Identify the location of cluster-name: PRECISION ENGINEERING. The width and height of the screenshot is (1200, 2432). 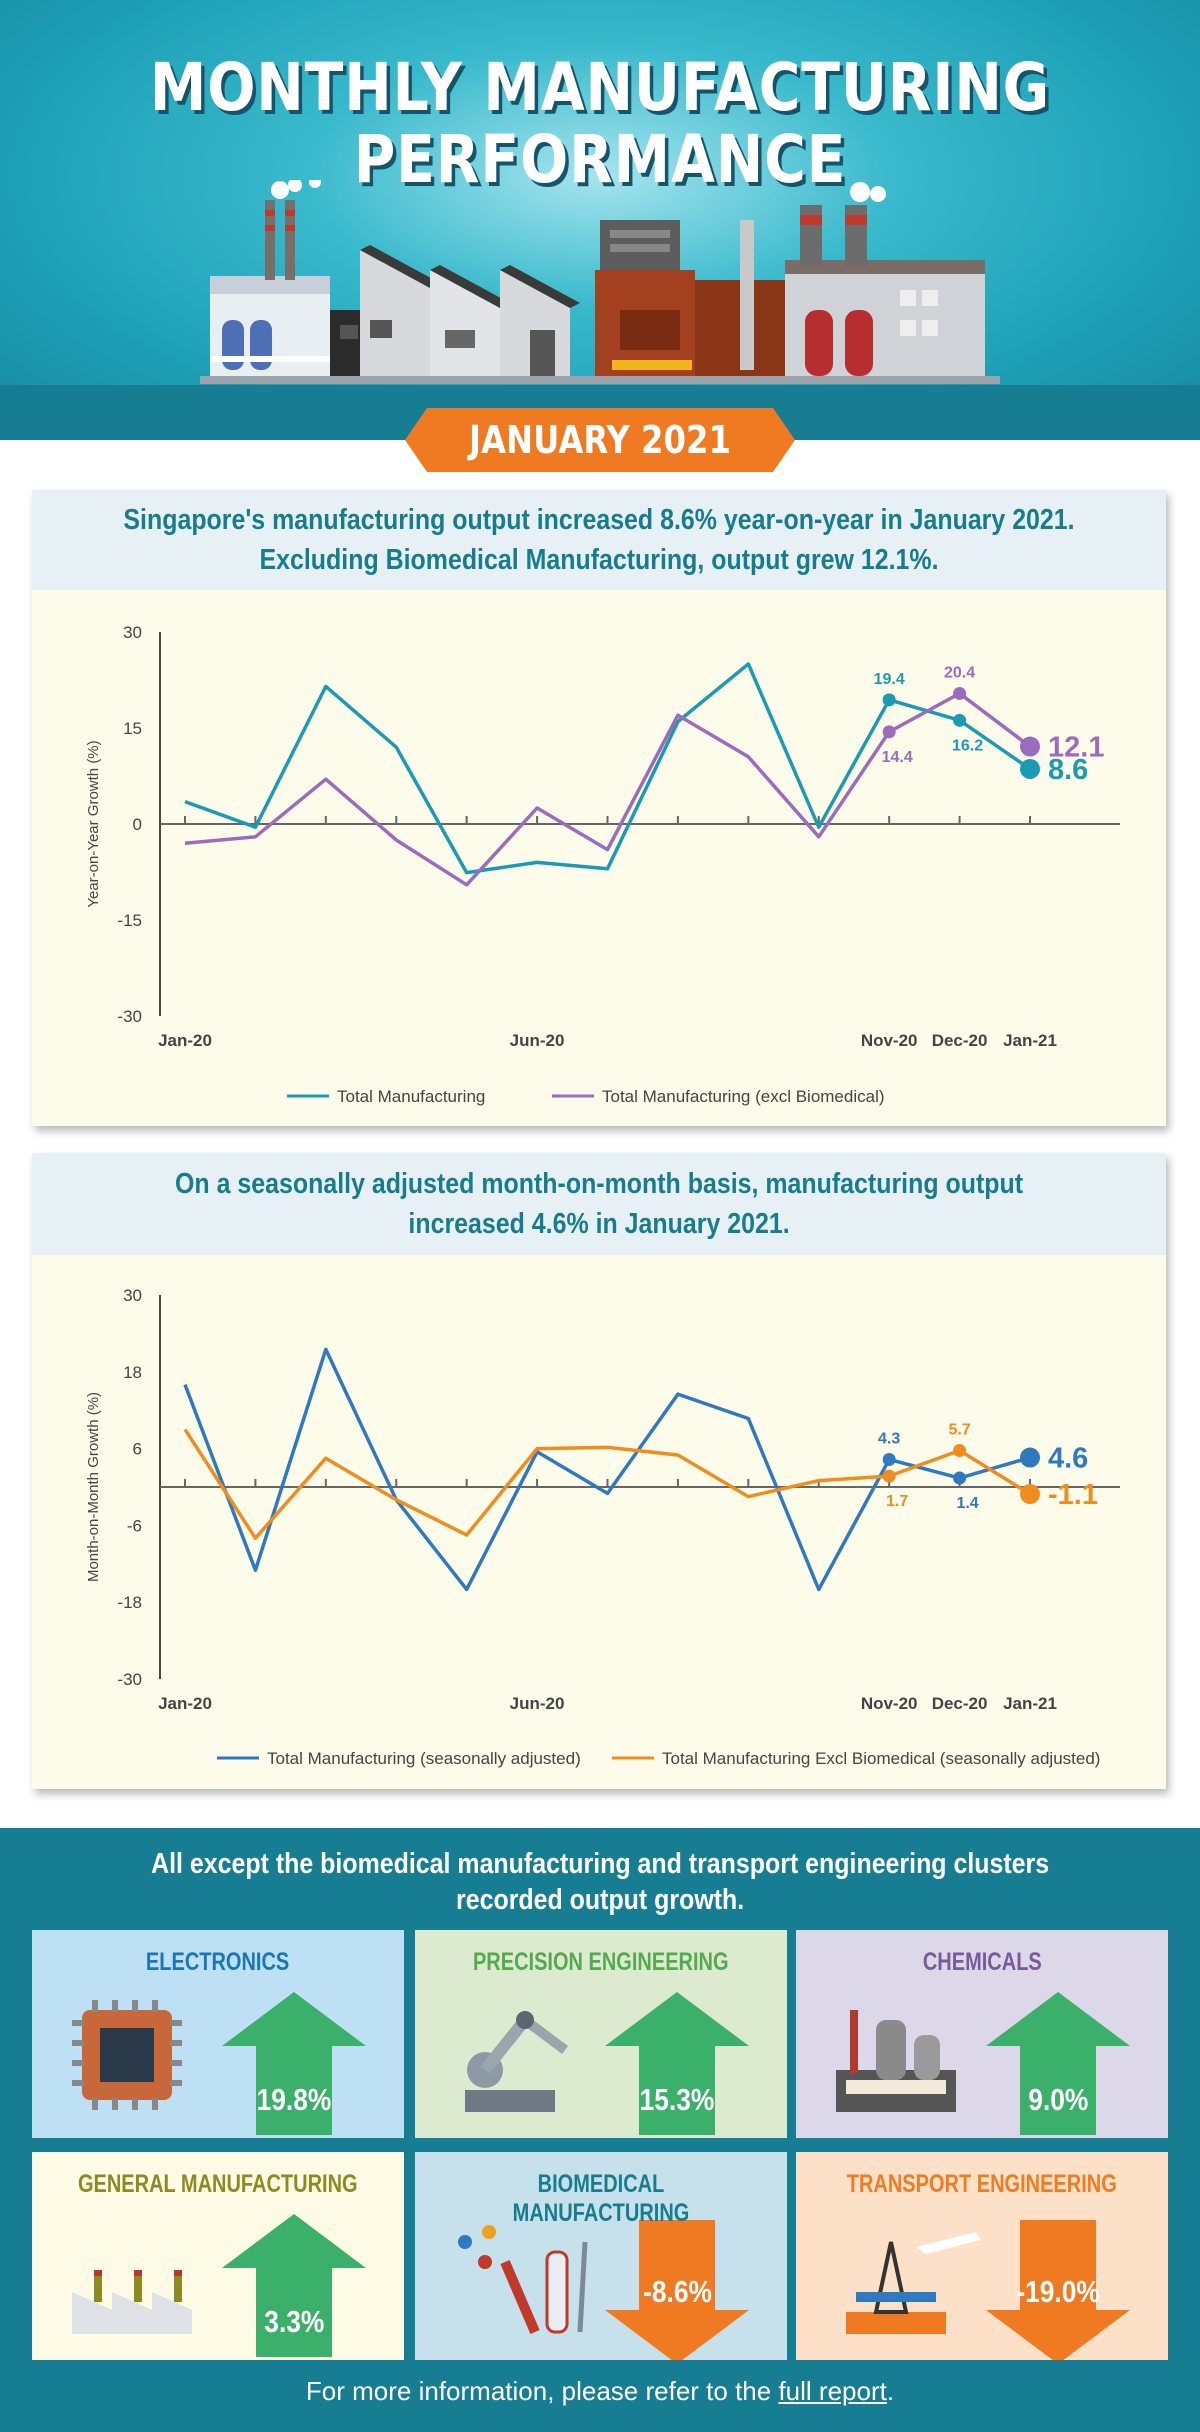
(601, 1962).